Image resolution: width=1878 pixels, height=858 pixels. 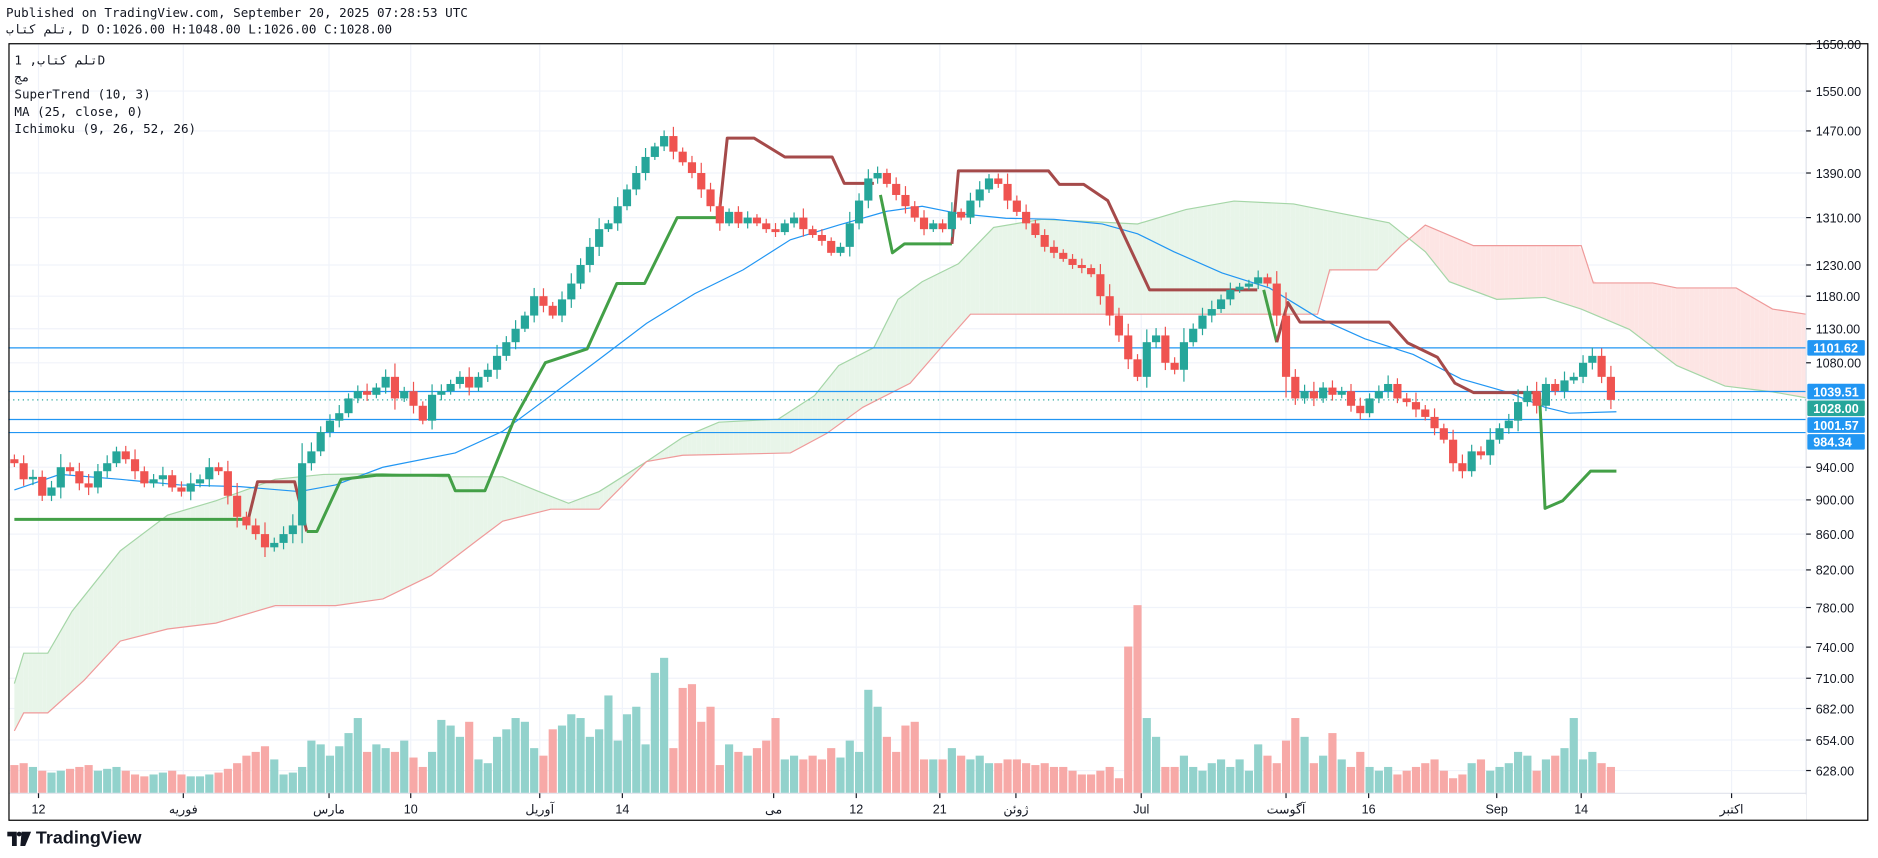 I want to click on time-tick-label: آگوست, so click(x=1287, y=809).